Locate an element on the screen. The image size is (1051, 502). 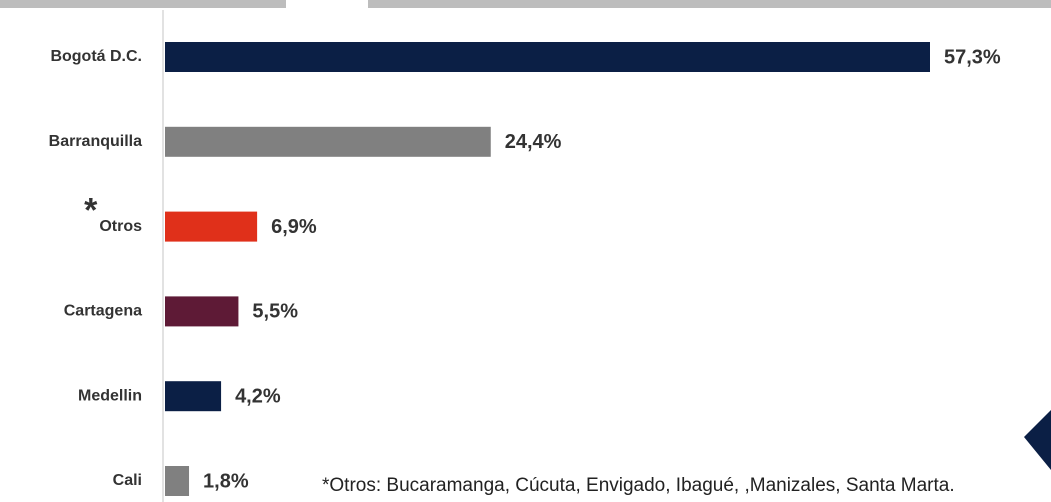
corner-logo is located at coordinates (1037, 440).